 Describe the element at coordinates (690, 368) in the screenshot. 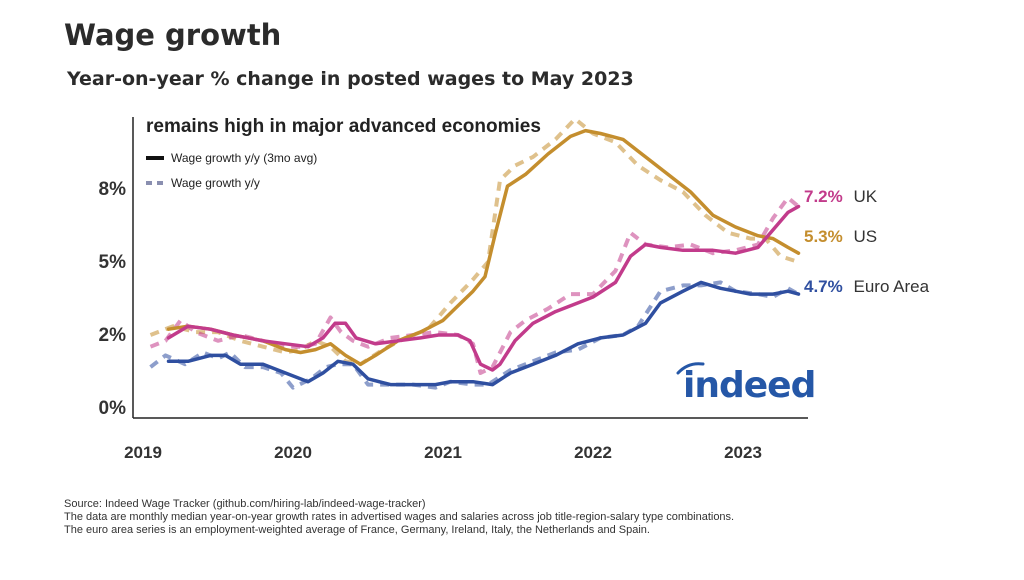

I see `indeed-logo-arc` at that location.